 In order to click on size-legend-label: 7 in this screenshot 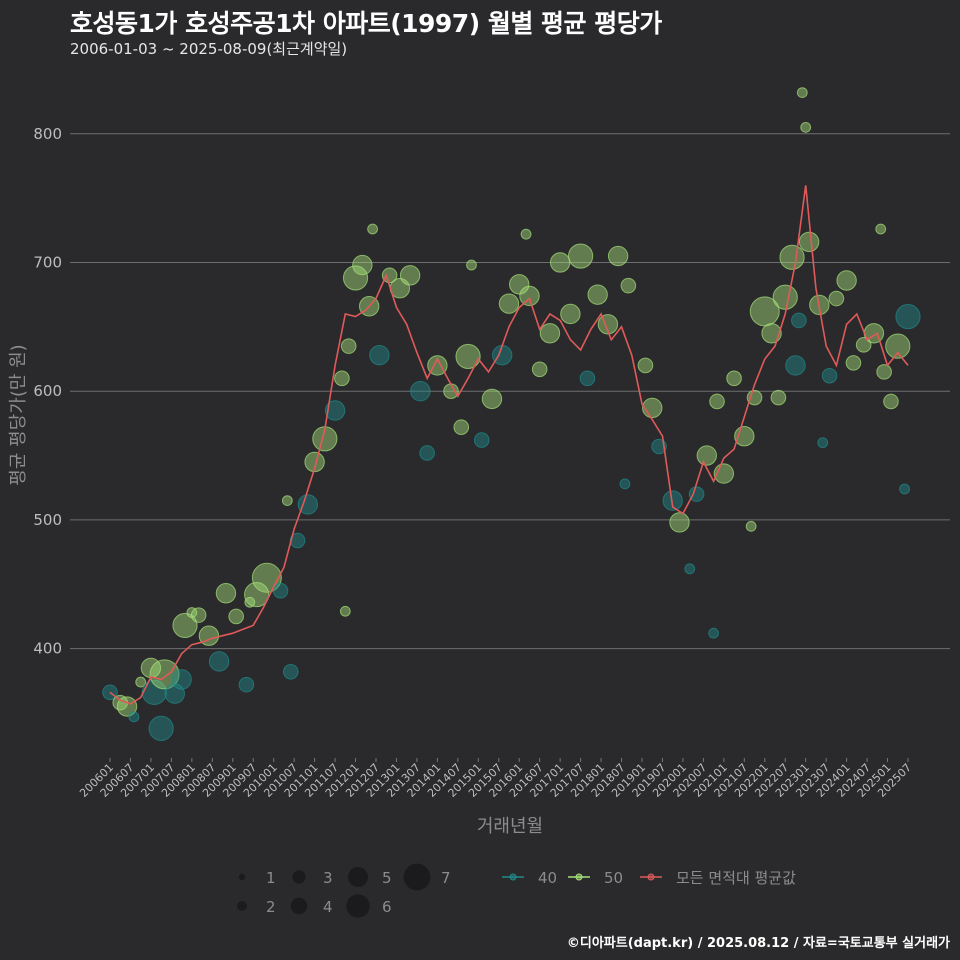, I will do `click(446, 878)`.